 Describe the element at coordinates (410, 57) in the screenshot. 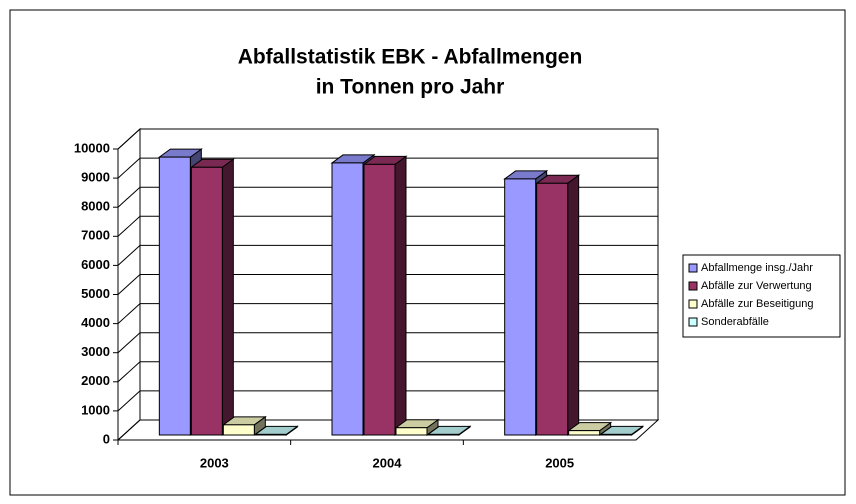

I see `chart-title: Abfallstatistik EBK - Abfallmengen` at that location.